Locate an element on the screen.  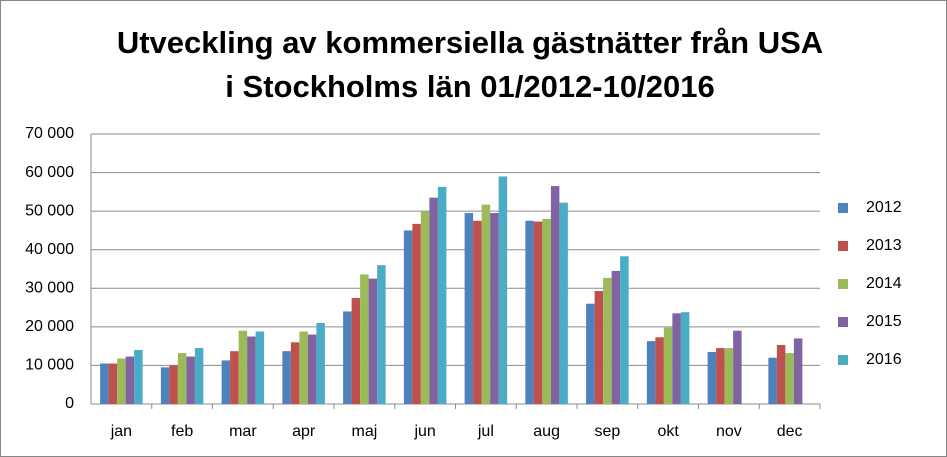
y-tick-label: 40 000 is located at coordinates (49, 249).